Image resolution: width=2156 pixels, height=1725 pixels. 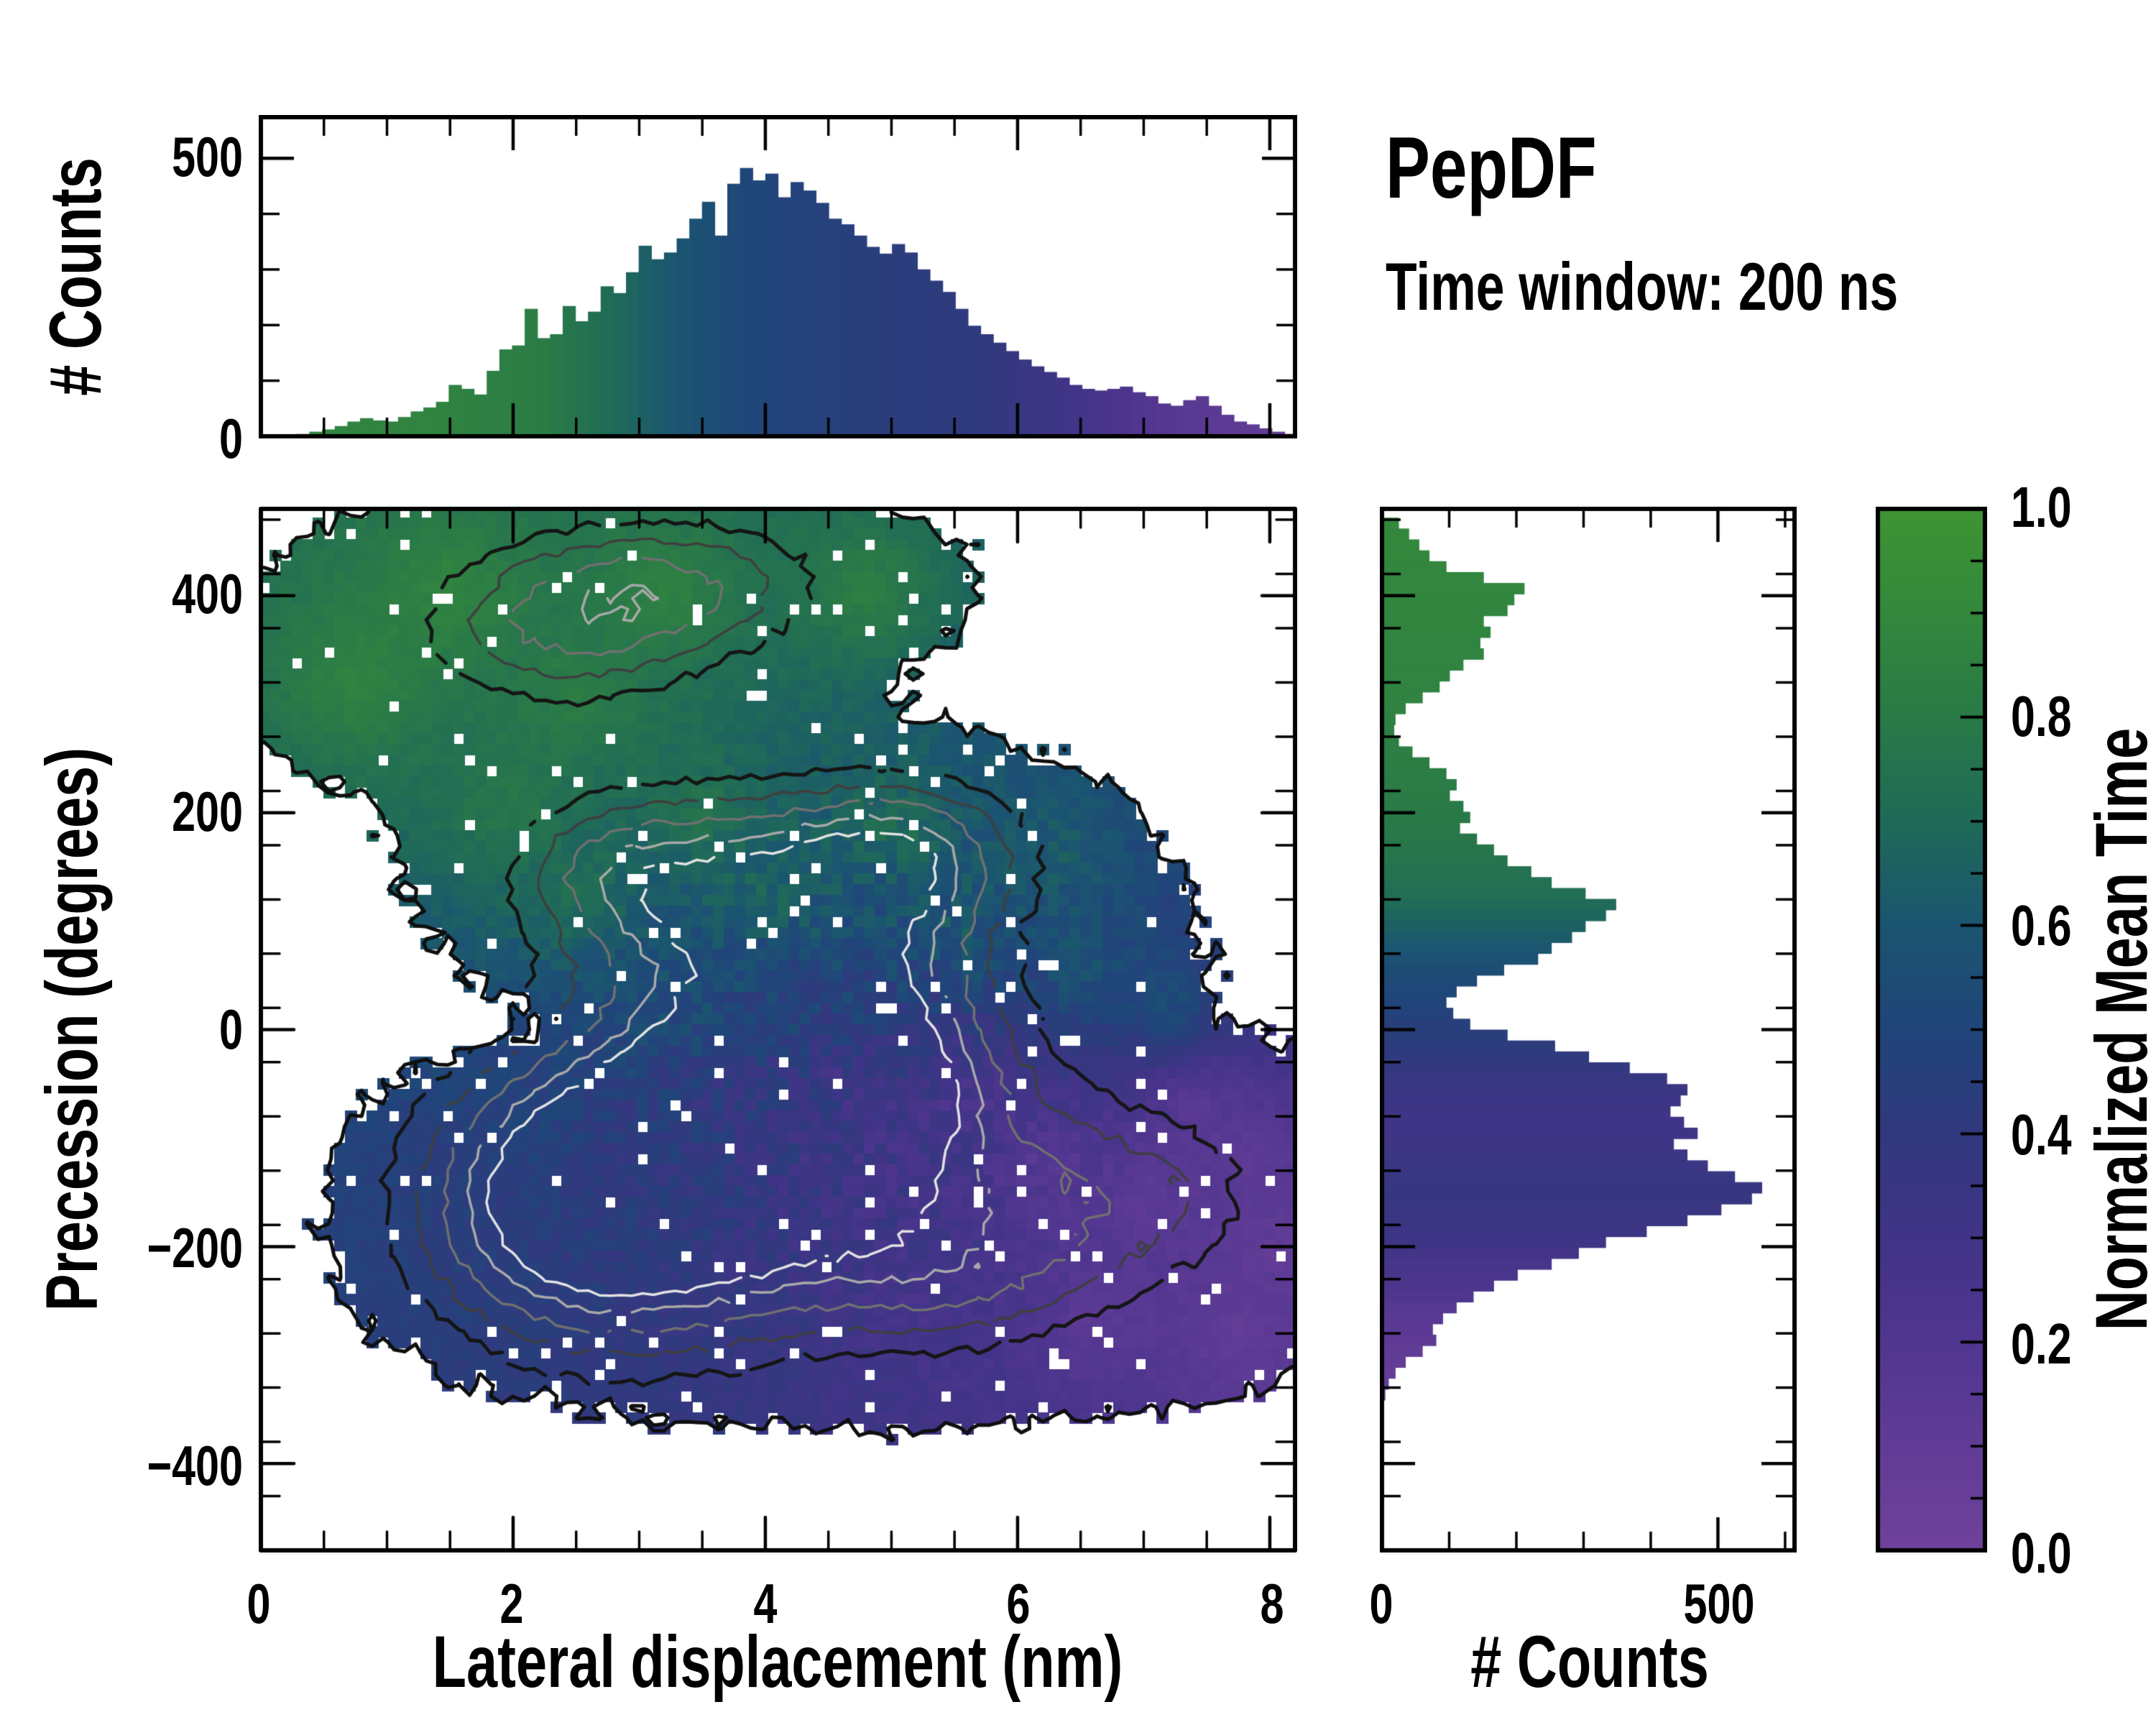 I want to click on main-xtick-0: 0, so click(x=259, y=1603).